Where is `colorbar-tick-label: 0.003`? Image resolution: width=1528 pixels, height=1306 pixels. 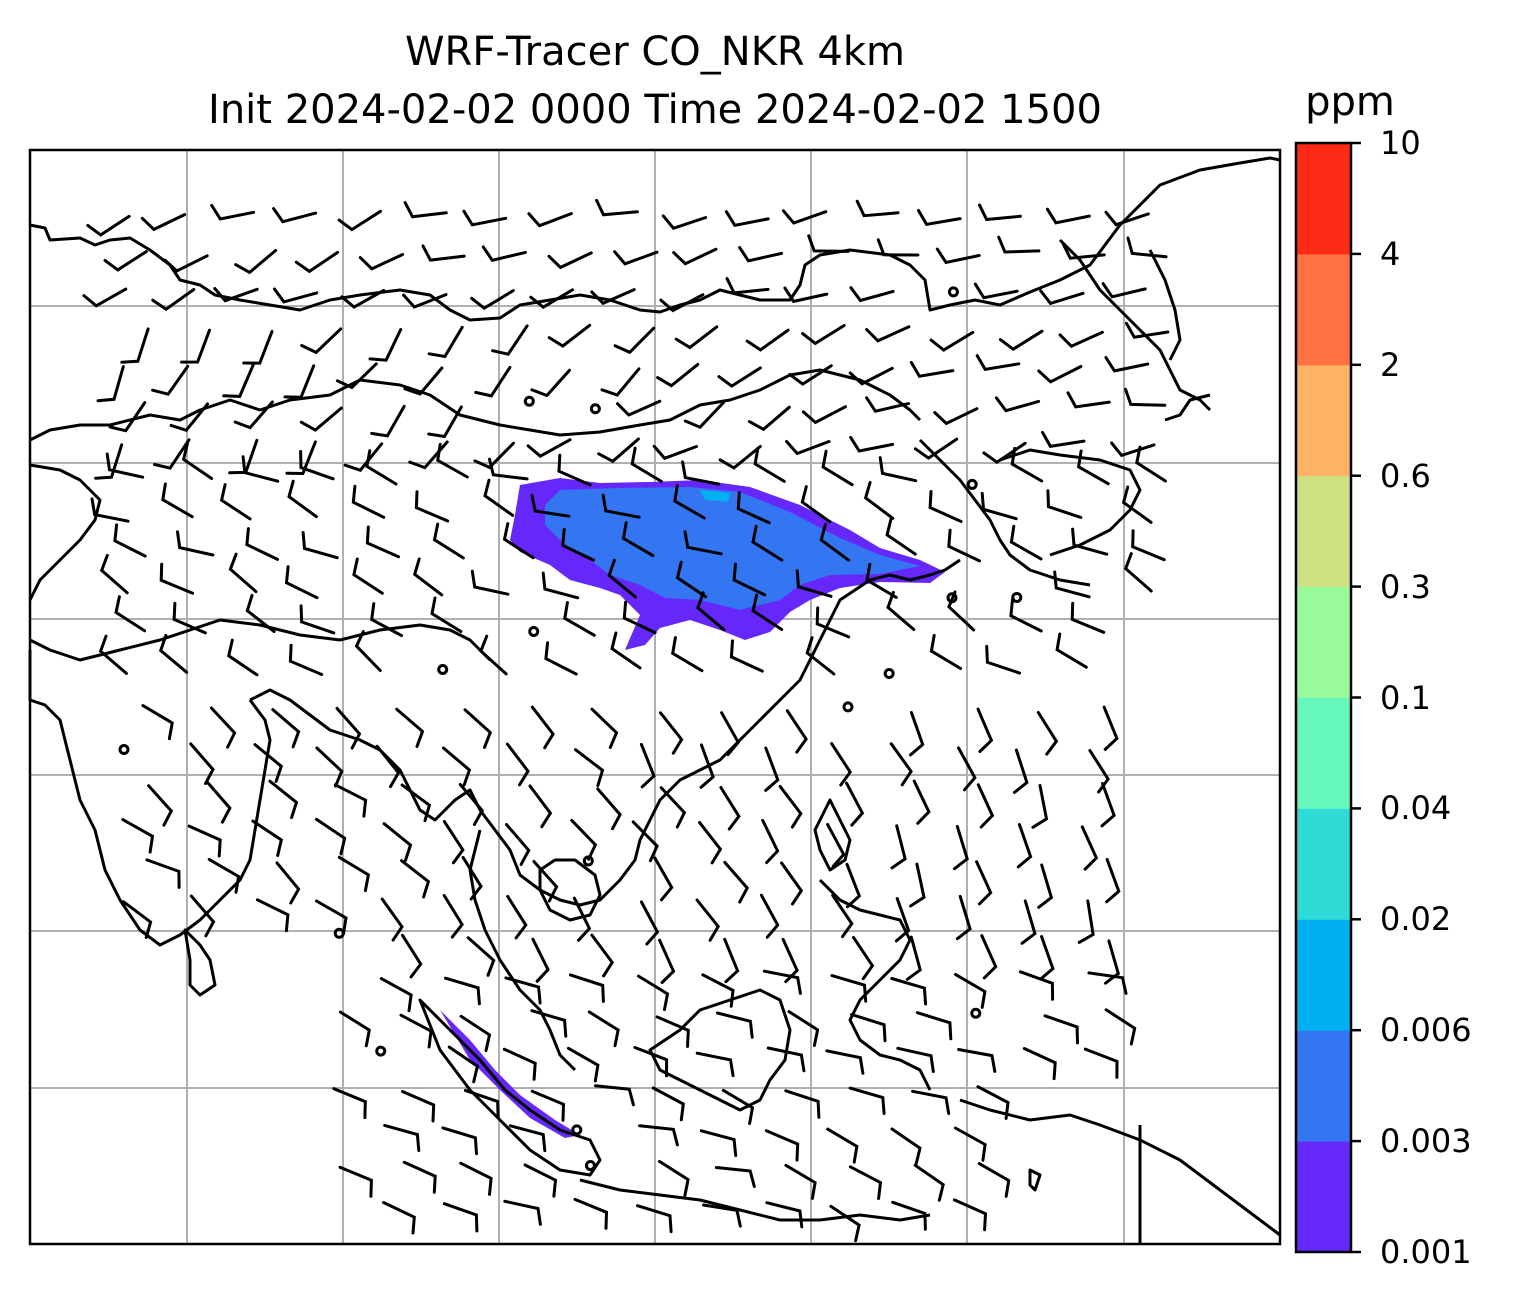
colorbar-tick-label: 0.003 is located at coordinates (1426, 1141).